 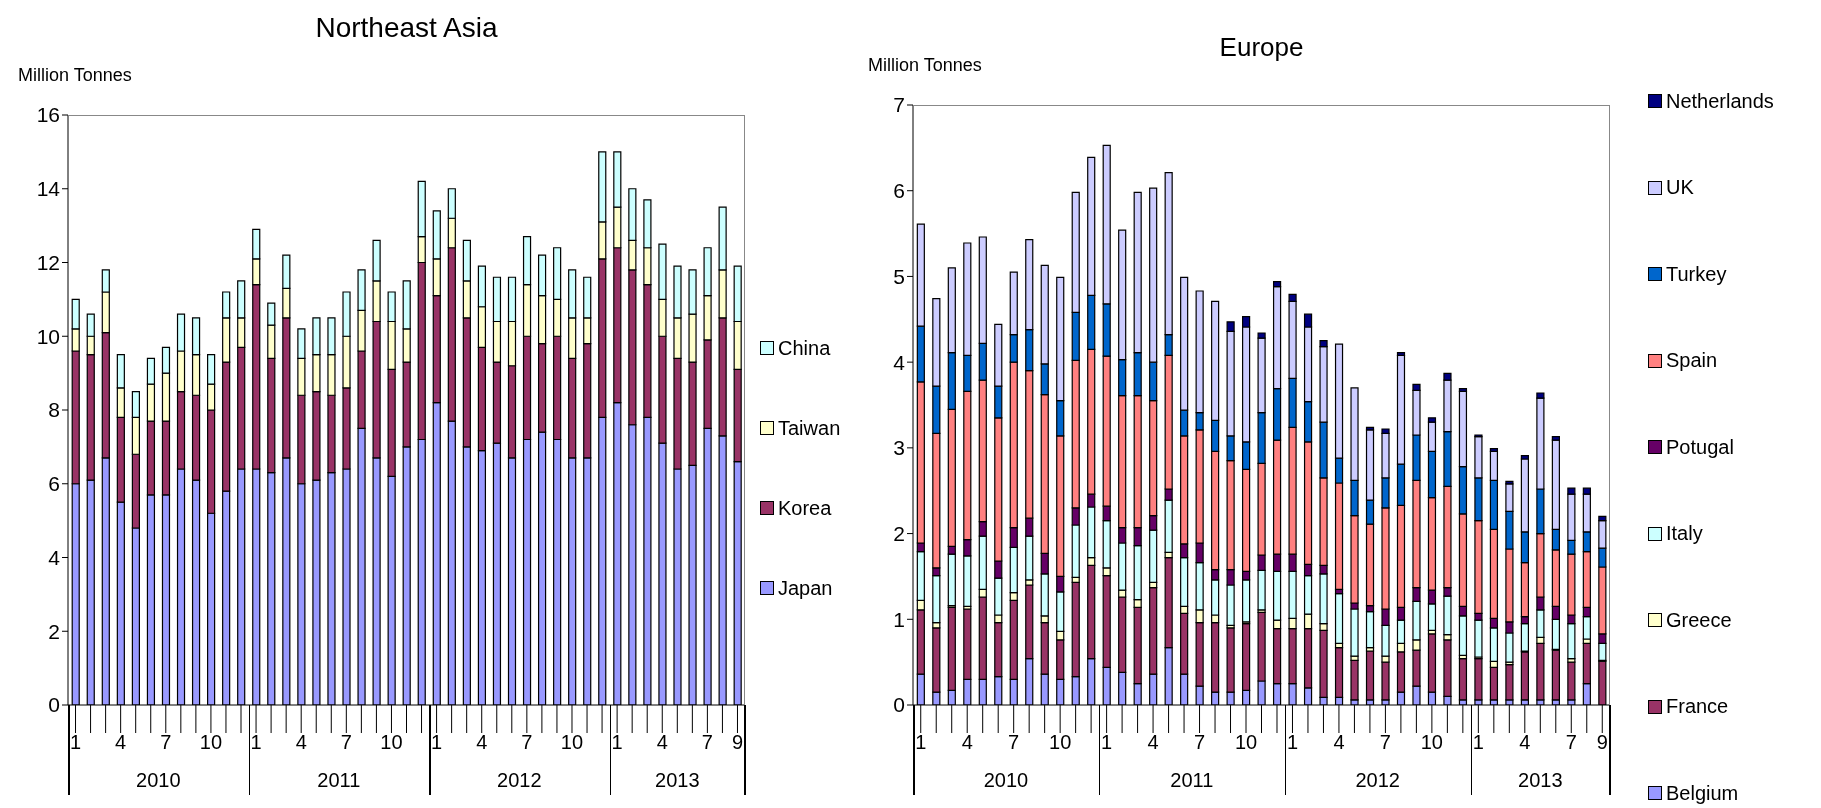 I want to click on legend-label: France, so click(x=1697, y=707).